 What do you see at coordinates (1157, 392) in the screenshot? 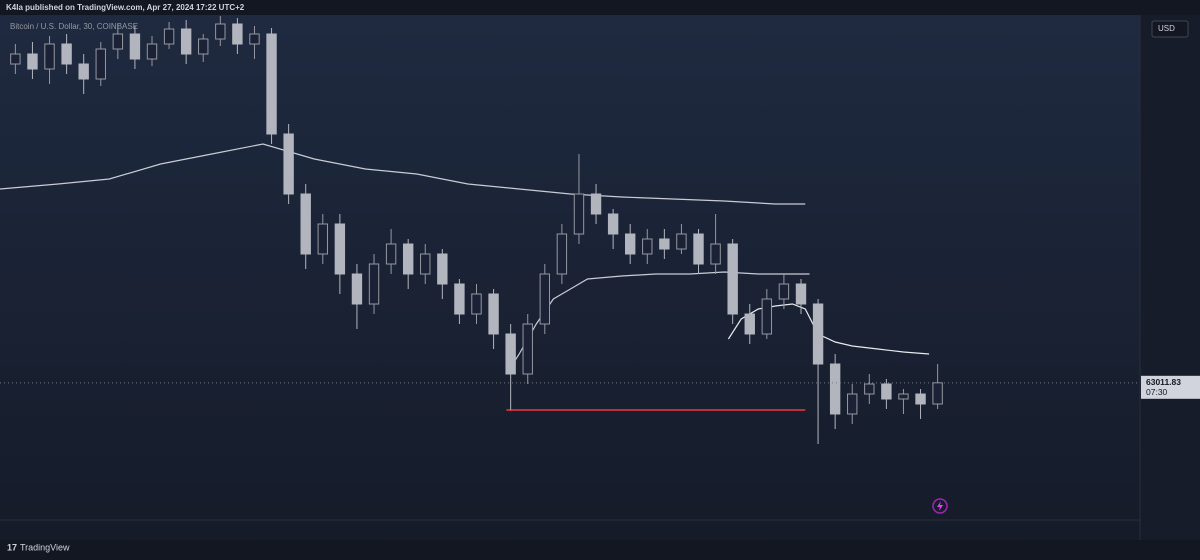
I see `countdown: 07:30` at bounding box center [1157, 392].